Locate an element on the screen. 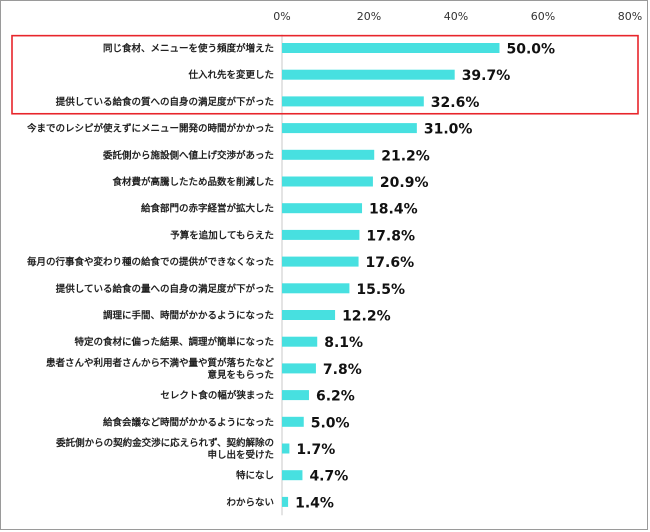 This screenshot has width=650, height=532. category-label: 特定の食材に偏った結果、調理が簡単になった is located at coordinates (174, 342).